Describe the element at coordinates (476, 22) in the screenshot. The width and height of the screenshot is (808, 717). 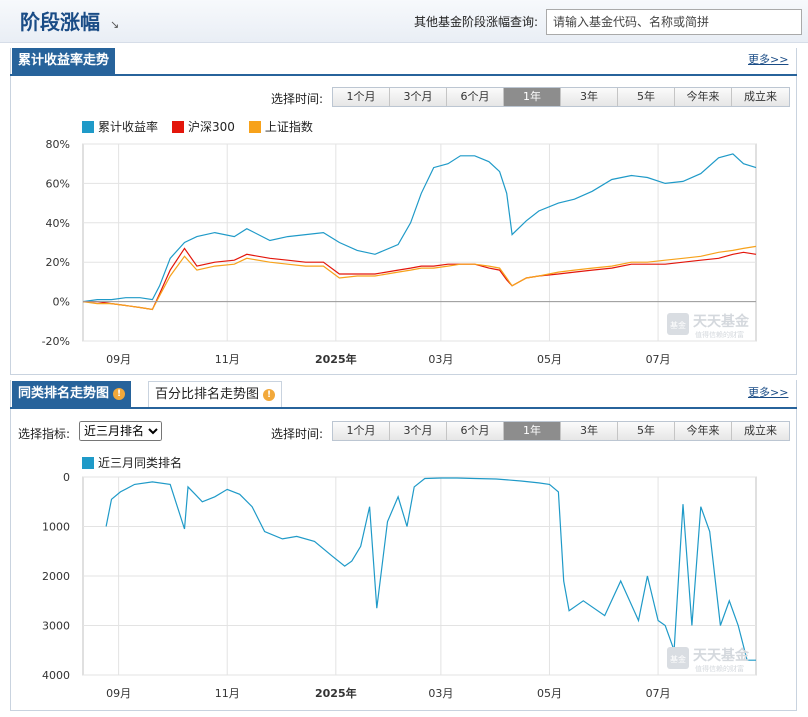
I see `search-label: 其他基金阶段涨幅查询:` at that location.